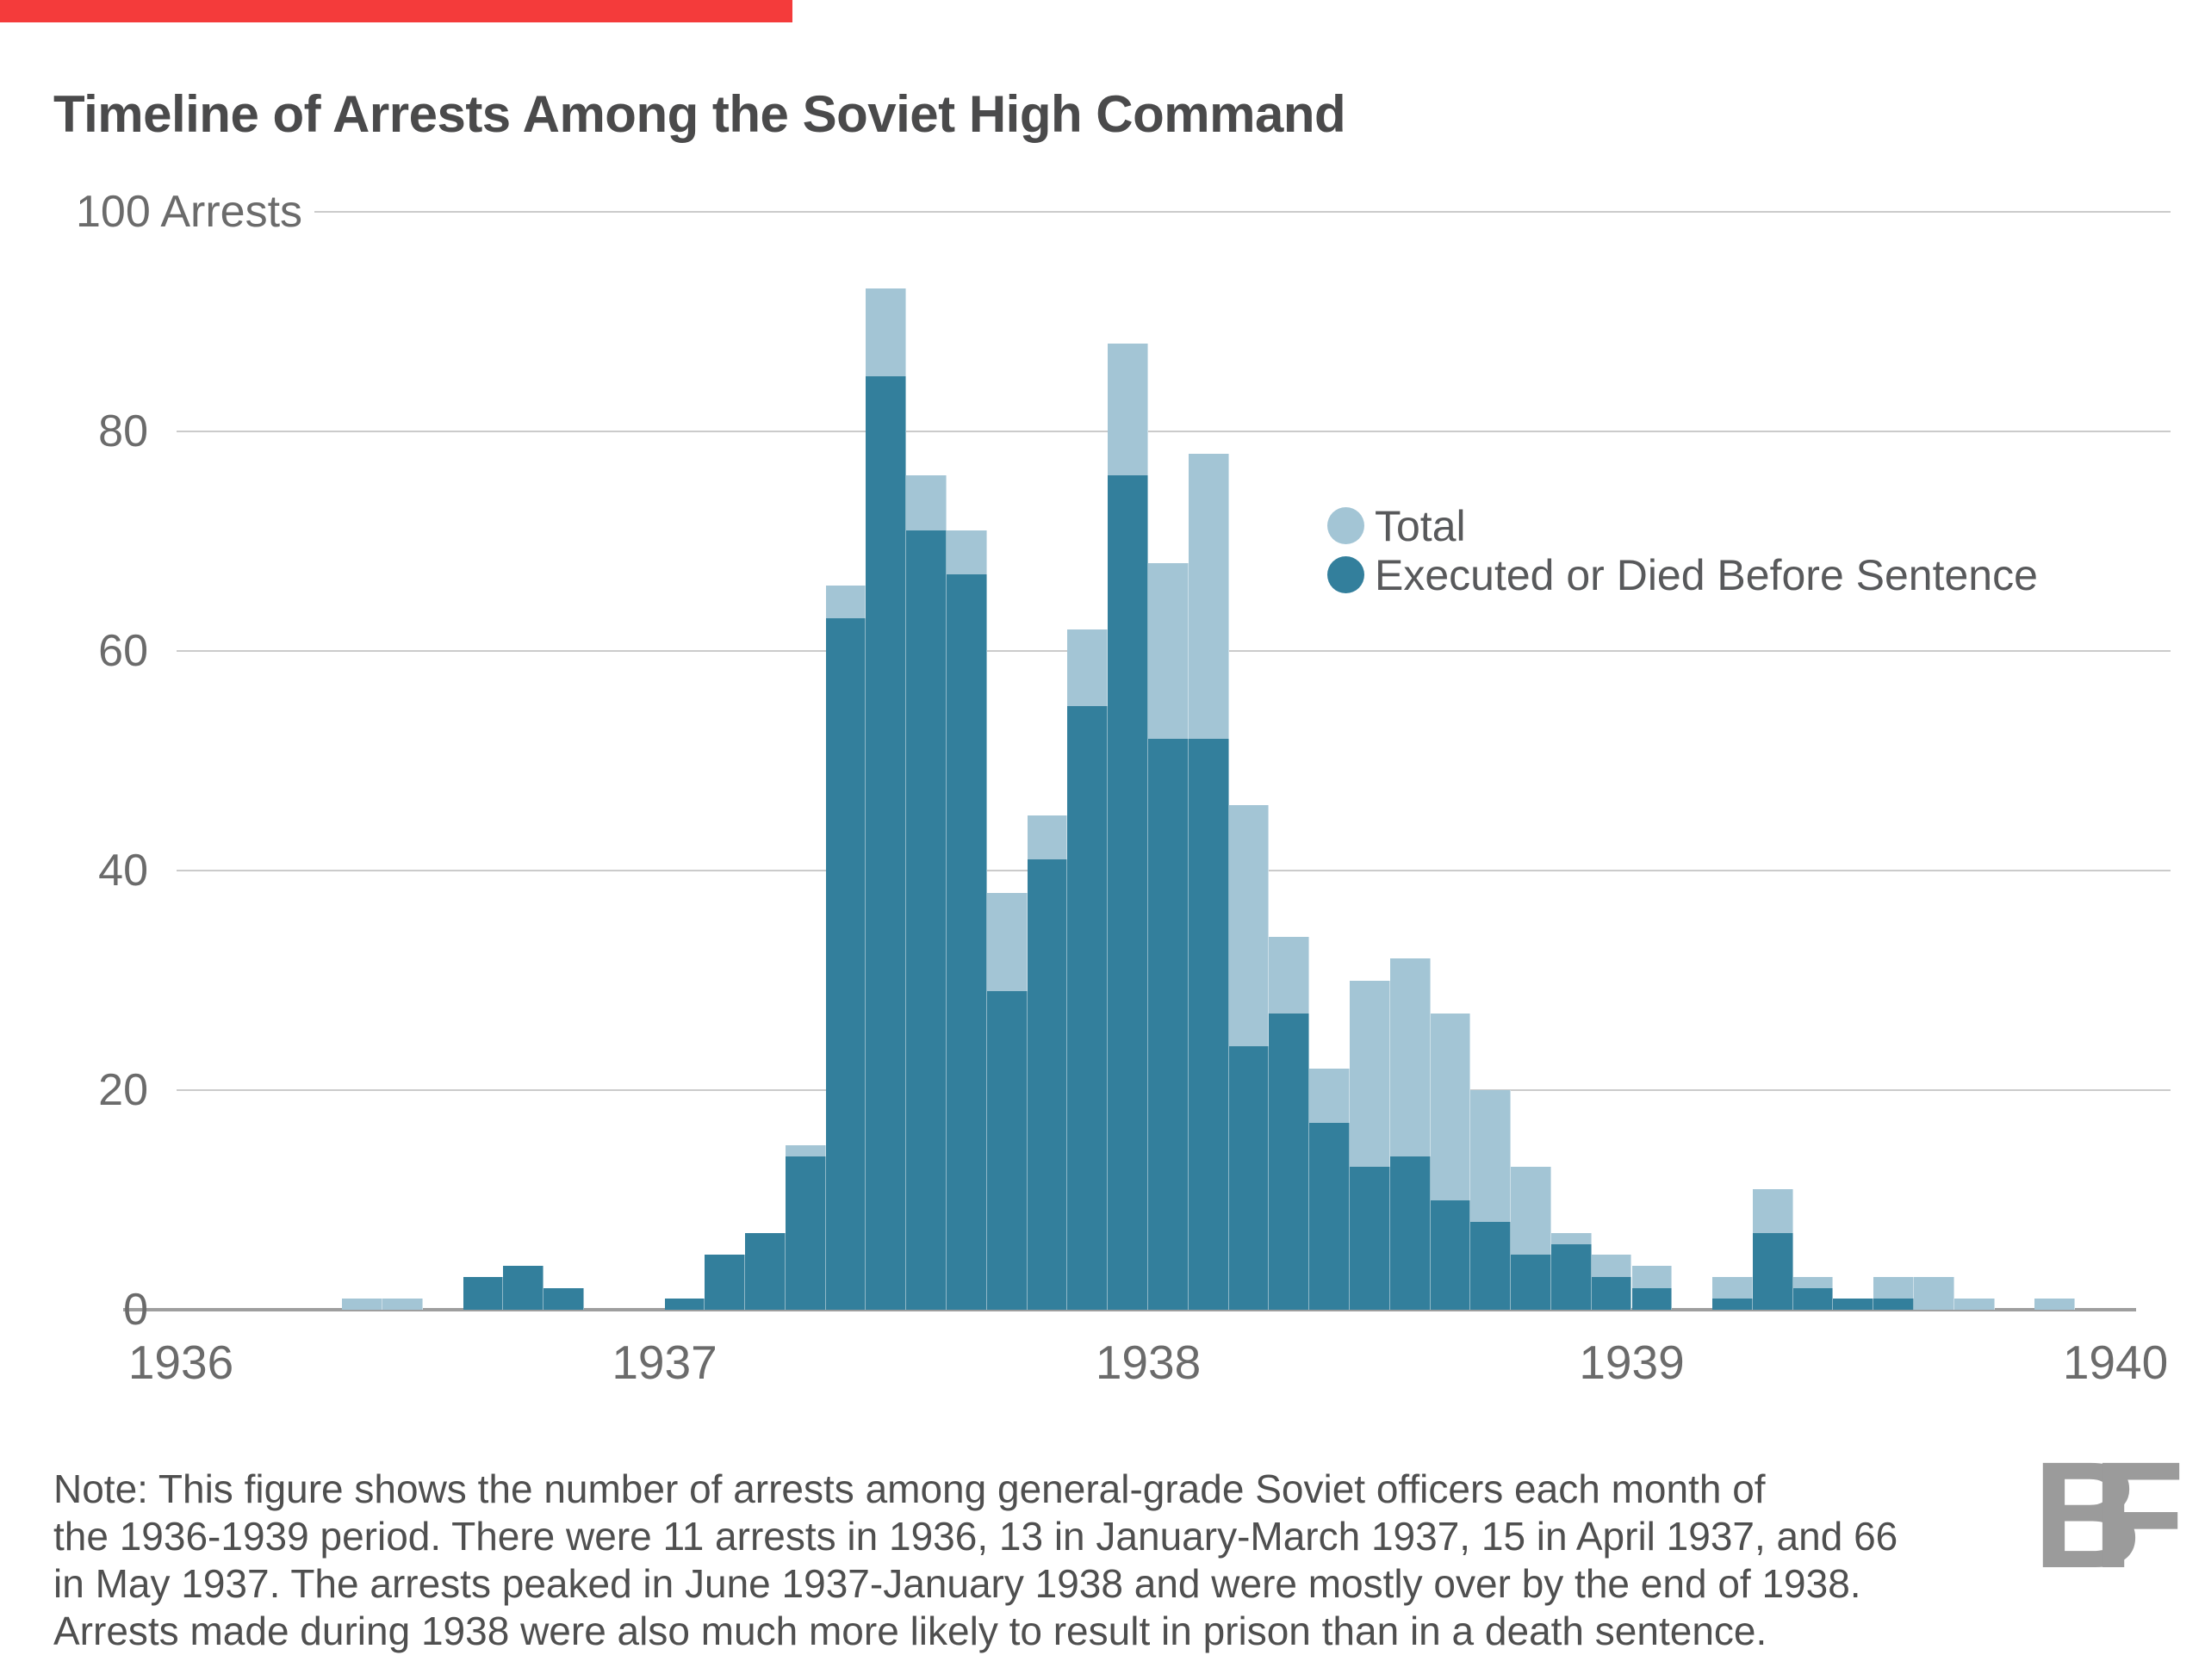  I want to click on bar-column-May 1939, so click(1813, 1293).